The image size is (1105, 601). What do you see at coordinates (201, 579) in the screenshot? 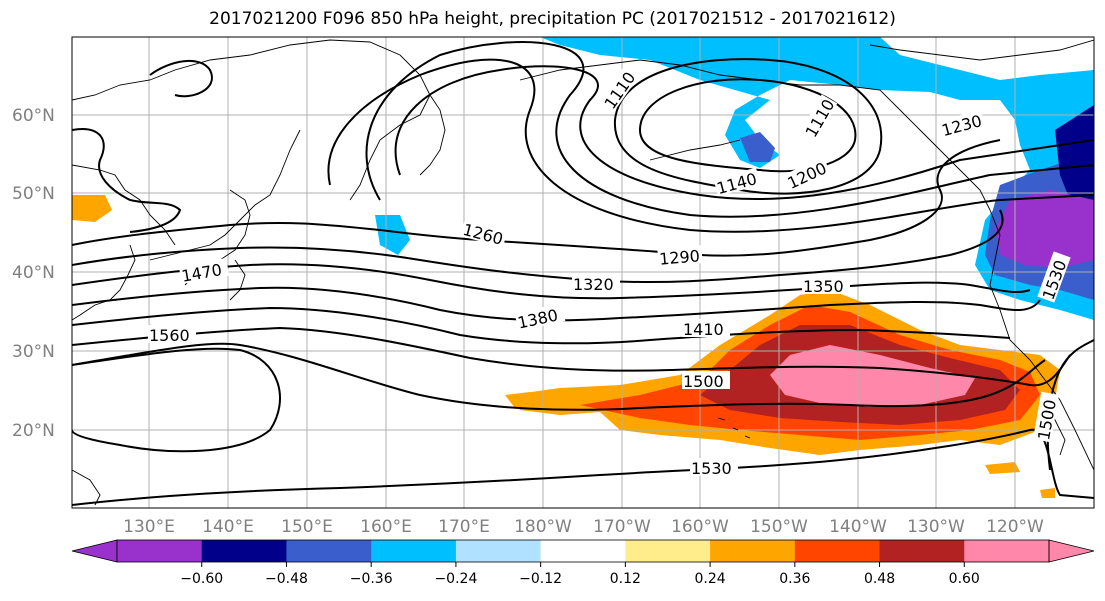
I see `colorbar-tick-label: −0.60` at bounding box center [201, 579].